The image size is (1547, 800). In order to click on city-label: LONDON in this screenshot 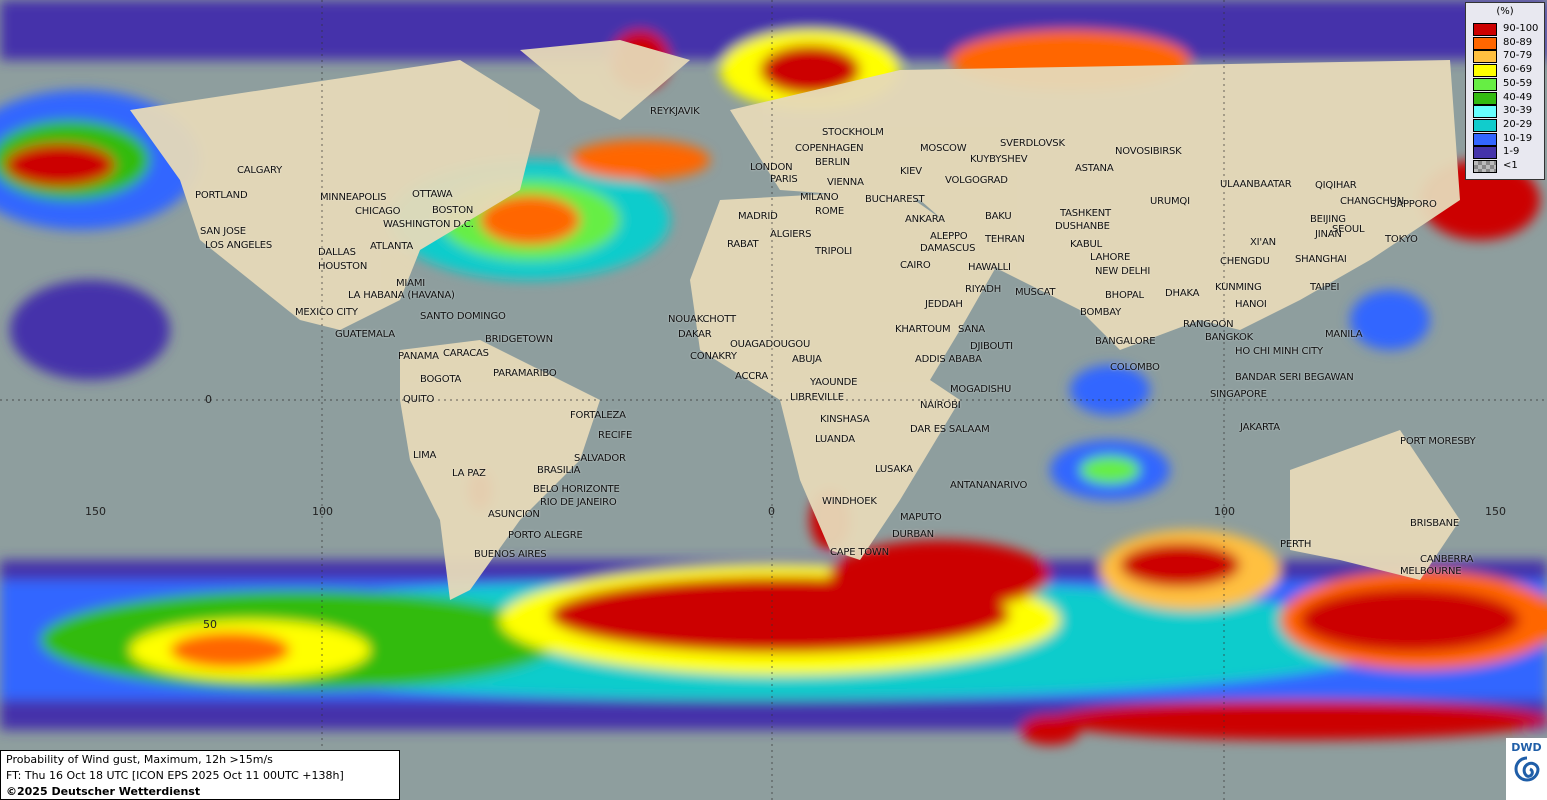, I will do `click(771, 167)`.